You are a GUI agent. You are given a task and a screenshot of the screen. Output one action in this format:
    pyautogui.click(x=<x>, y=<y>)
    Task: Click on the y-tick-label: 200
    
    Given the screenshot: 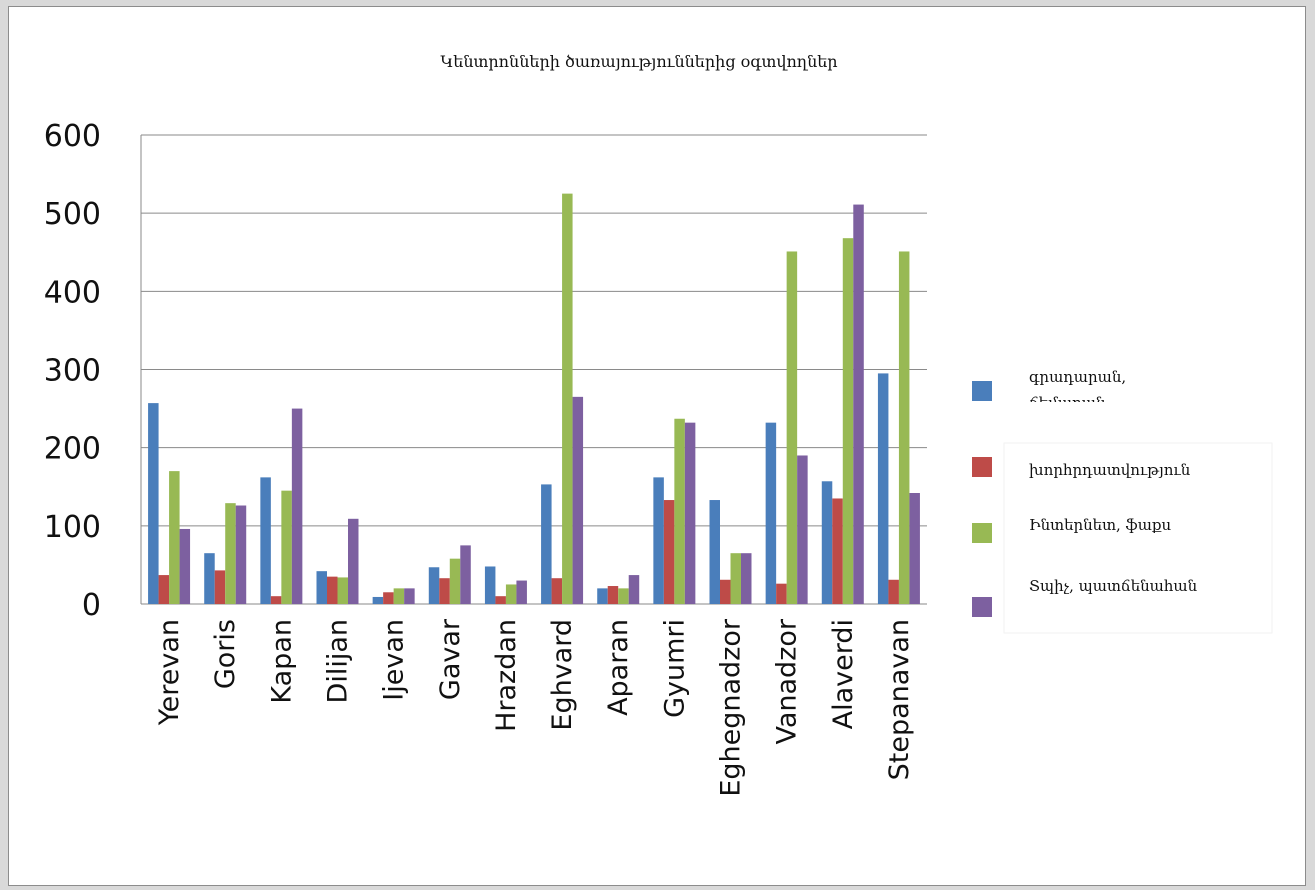 What is the action you would take?
    pyautogui.click(x=72, y=449)
    